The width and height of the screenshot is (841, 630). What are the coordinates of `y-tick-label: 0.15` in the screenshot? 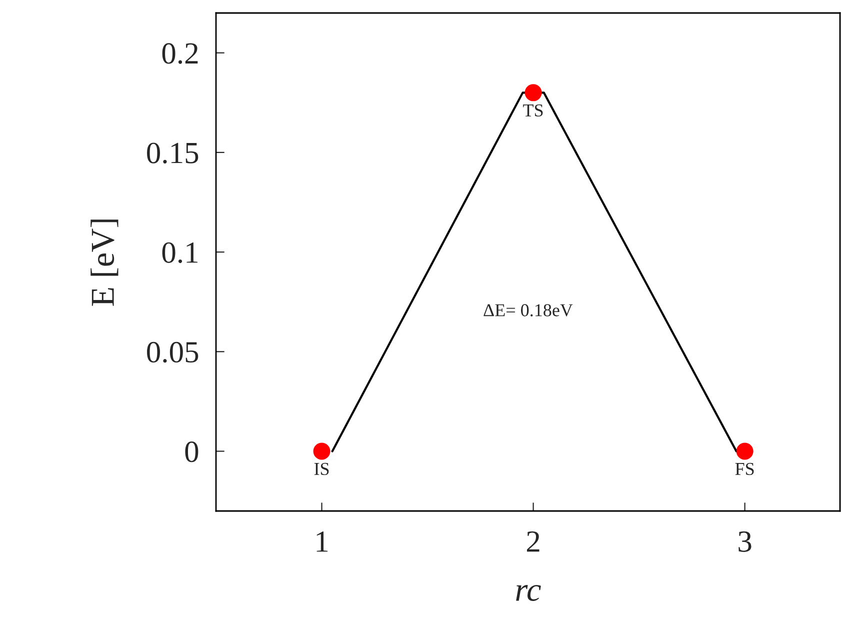 It's located at (172, 153).